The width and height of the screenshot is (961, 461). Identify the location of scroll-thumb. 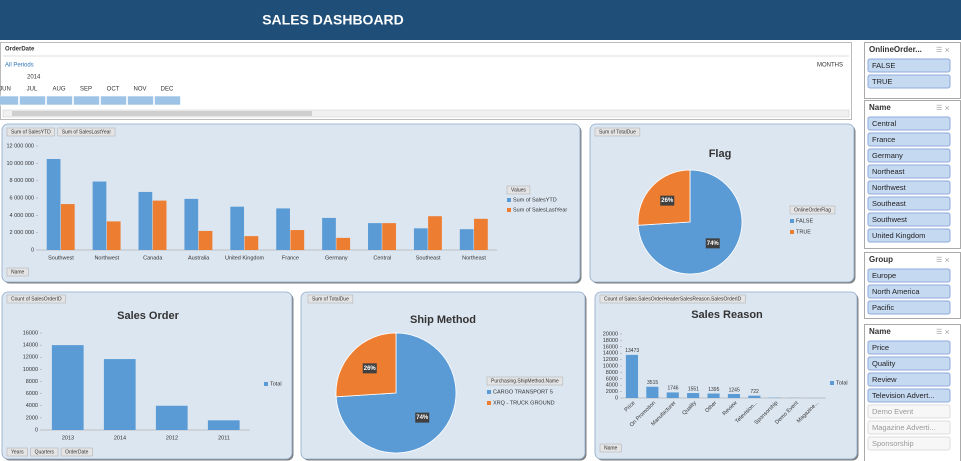
(162, 113).